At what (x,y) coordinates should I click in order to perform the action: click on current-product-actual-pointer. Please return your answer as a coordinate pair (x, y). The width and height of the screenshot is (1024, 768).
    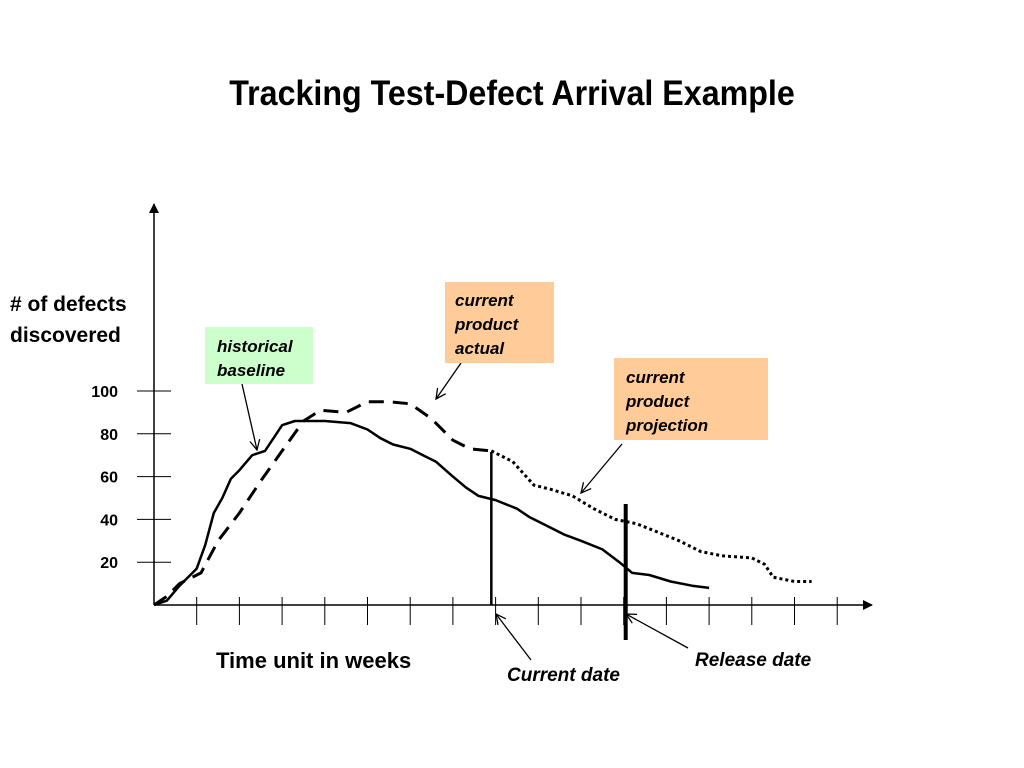
    Looking at the image, I should click on (449, 380).